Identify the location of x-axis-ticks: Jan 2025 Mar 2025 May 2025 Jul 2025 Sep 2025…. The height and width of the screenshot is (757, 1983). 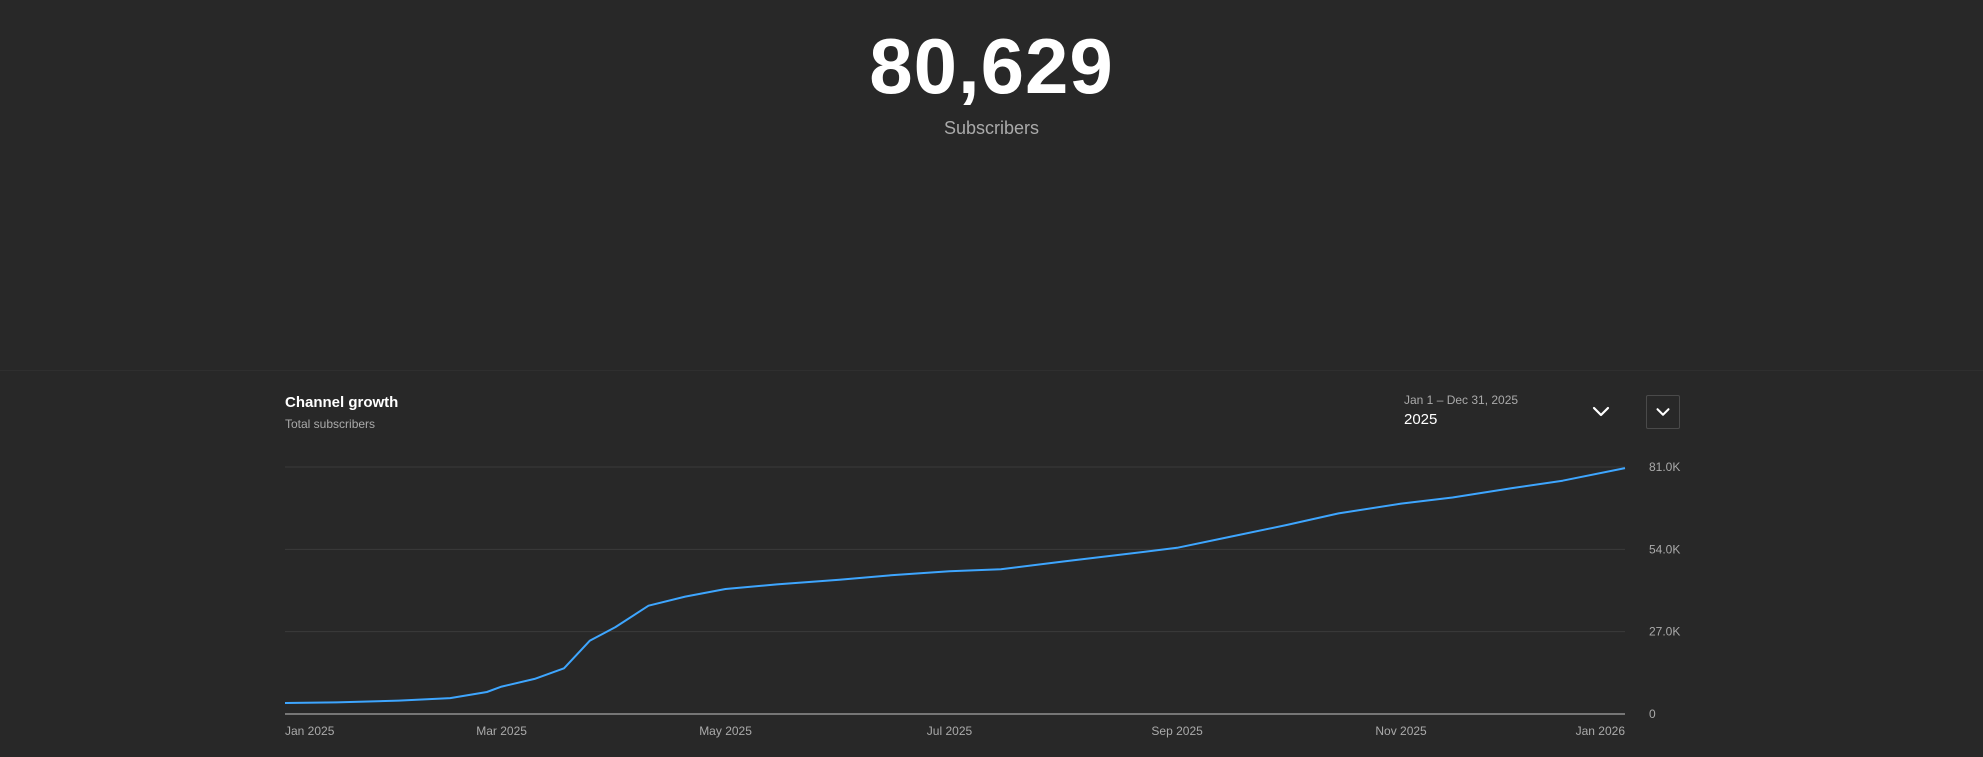
(955, 731).